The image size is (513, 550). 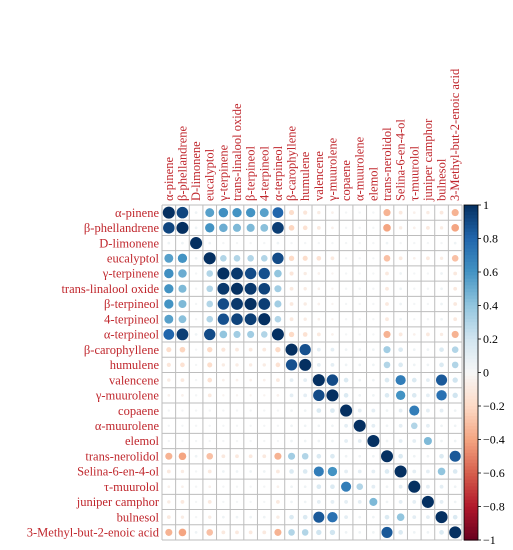 What do you see at coordinates (132, 487) in the screenshot?
I see `row-label: τ-muurolol` at bounding box center [132, 487].